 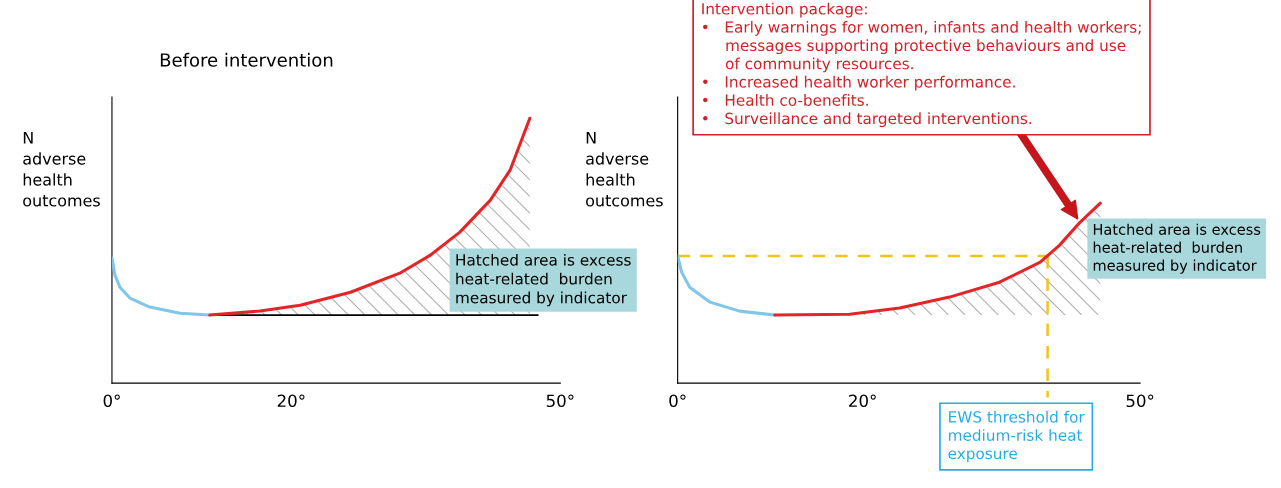 What do you see at coordinates (921, 65) in the screenshot?
I see `text: Intervention package: • Early warnings for women, infants and health workers; messages supporting protective behaviours and use of community resources. • Increased health worker performance. • Health co-benefits. • Surveillance and targeted interventions.` at bounding box center [921, 65].